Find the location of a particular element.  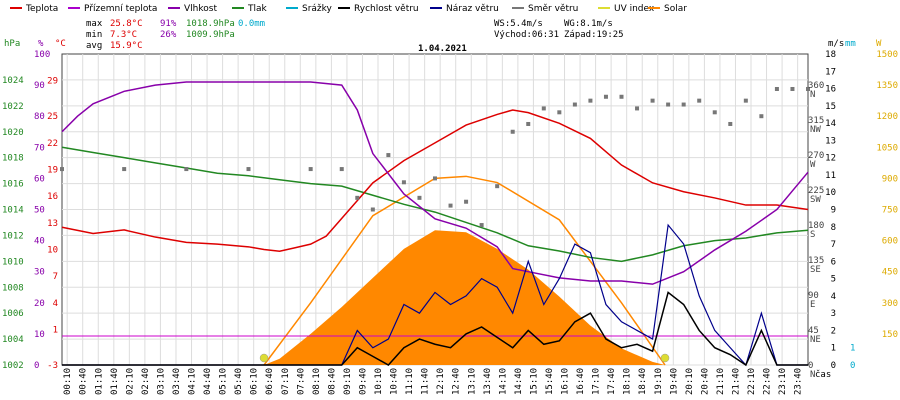

axis-tick-pressure: 1022 is located at coordinates (13, 107).